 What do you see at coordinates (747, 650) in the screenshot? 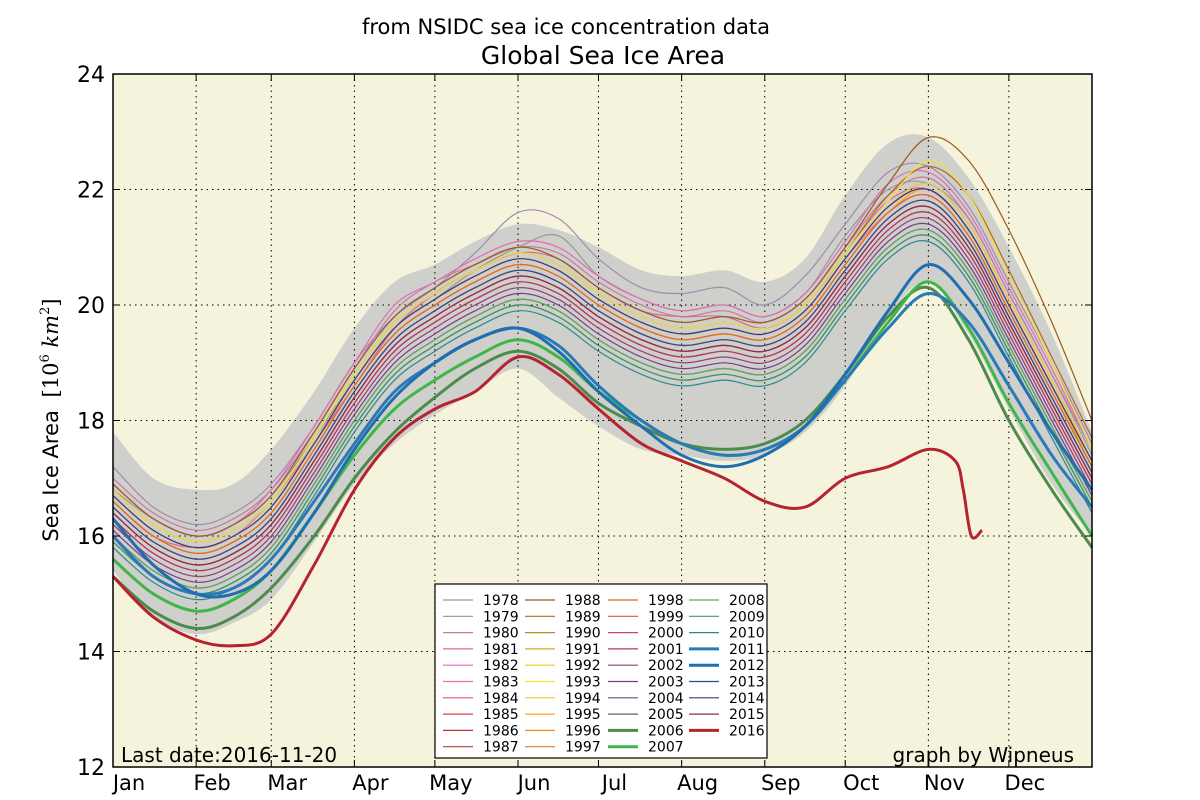
I see `legend-label-2011: 2011` at bounding box center [747, 650].